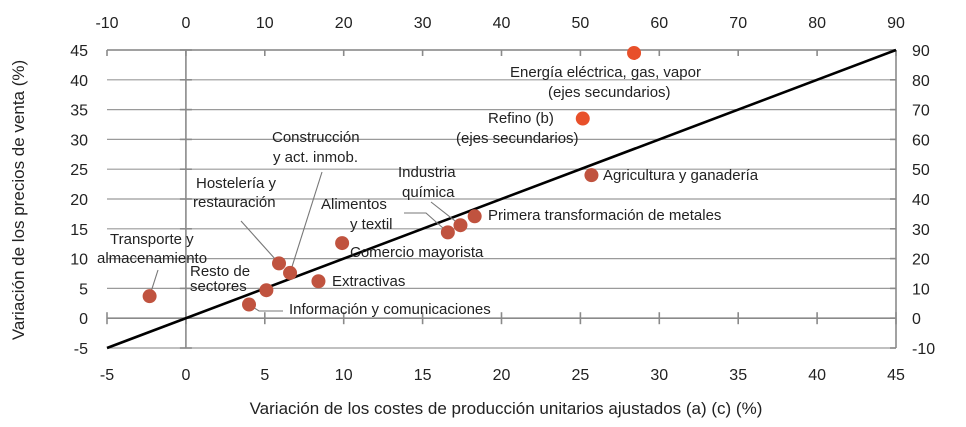  What do you see at coordinates (423, 375) in the screenshot?
I see `x-tick-label: 15` at bounding box center [423, 375].